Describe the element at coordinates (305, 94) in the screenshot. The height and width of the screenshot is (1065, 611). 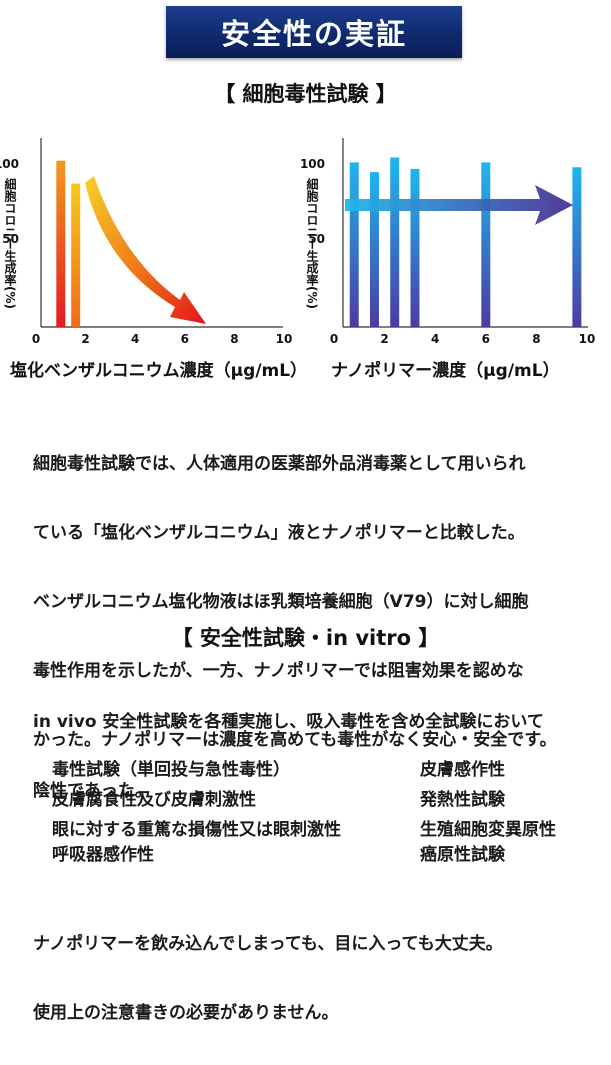
I see `cytotoxicity-title: 【 細胞毒性試験 】` at that location.